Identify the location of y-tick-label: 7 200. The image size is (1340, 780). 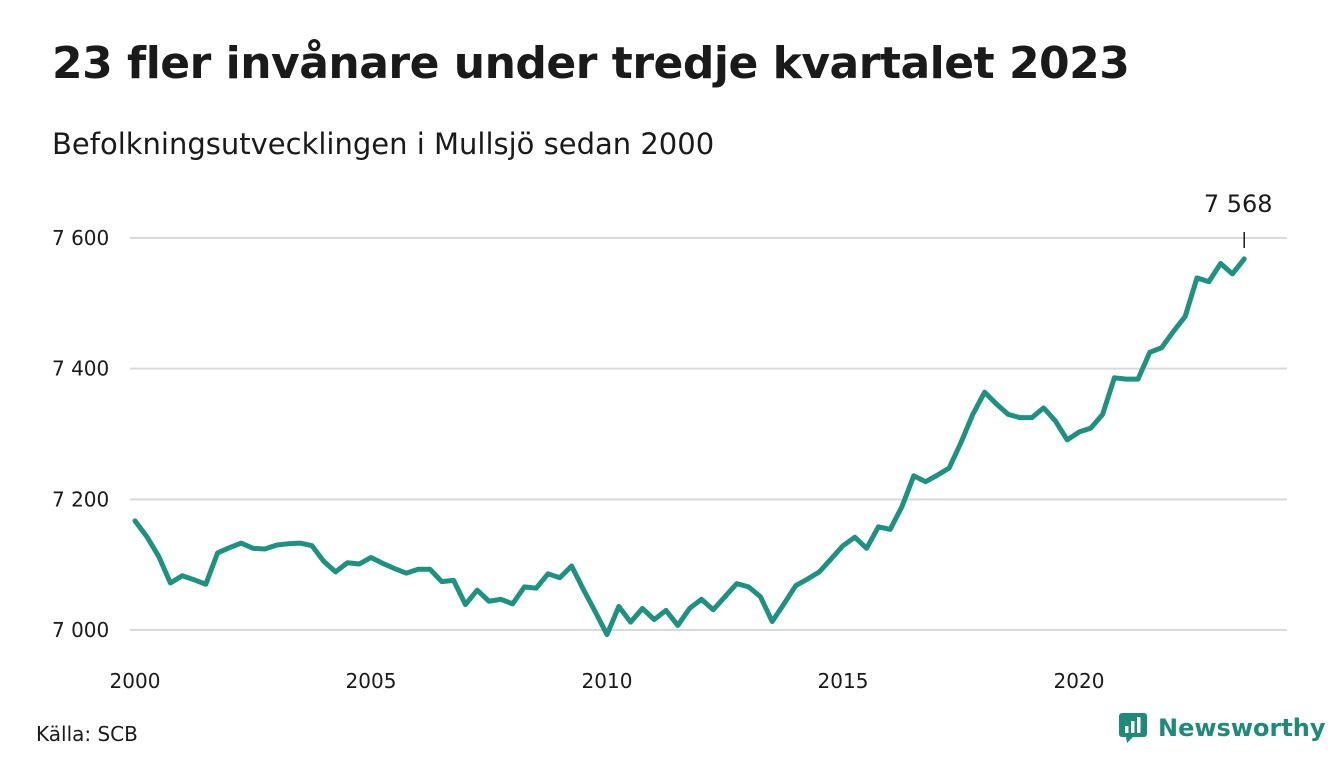
(80, 499).